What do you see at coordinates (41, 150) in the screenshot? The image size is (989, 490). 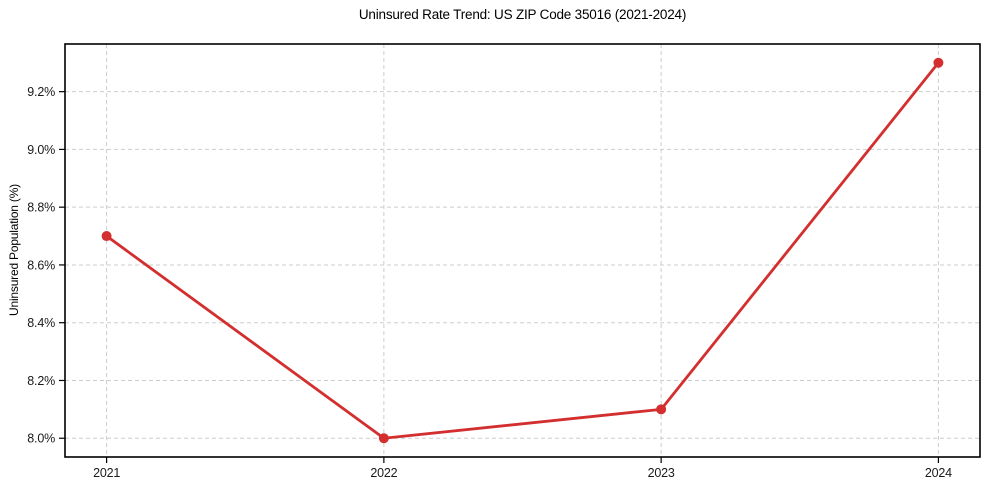 I see `y-tick-label: 9.0%` at bounding box center [41, 150].